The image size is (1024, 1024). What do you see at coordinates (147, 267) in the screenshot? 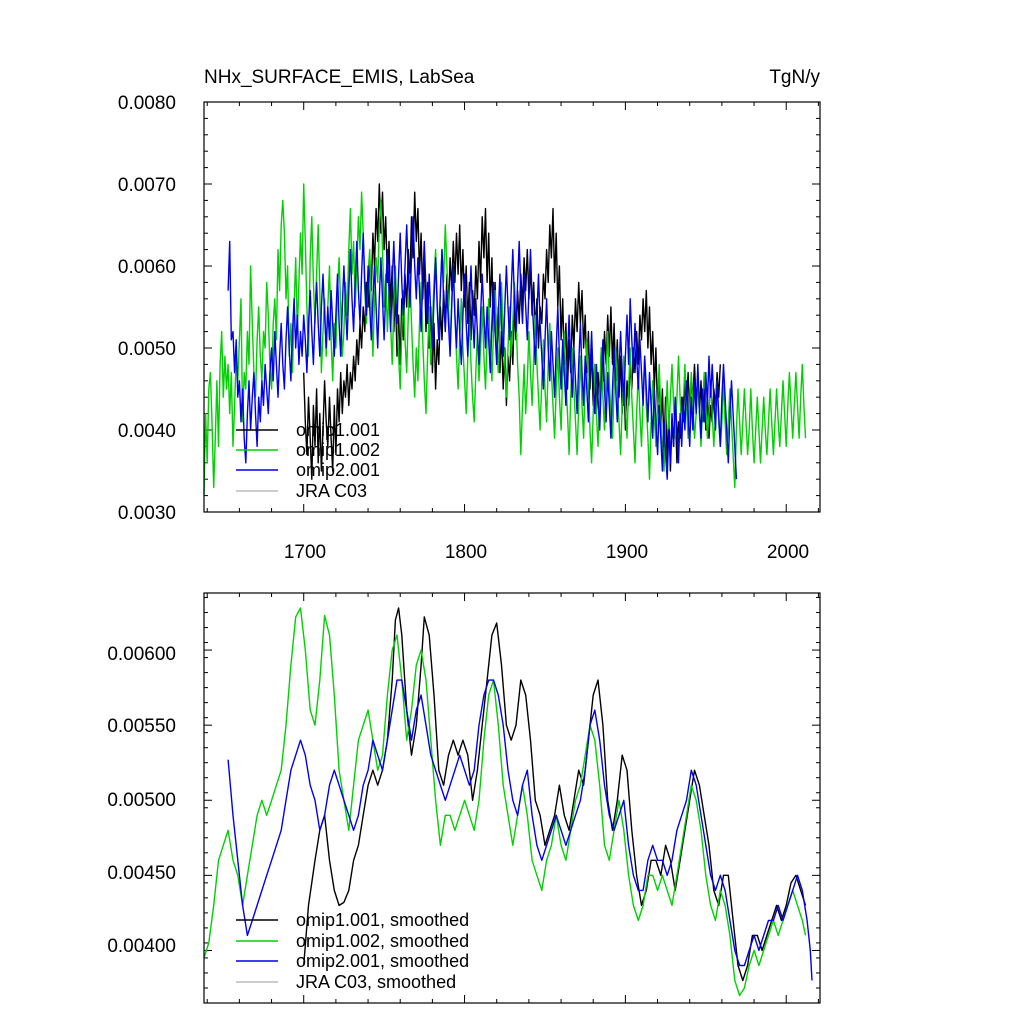
I see `top-y-tick-label: 0.0060` at bounding box center [147, 267].